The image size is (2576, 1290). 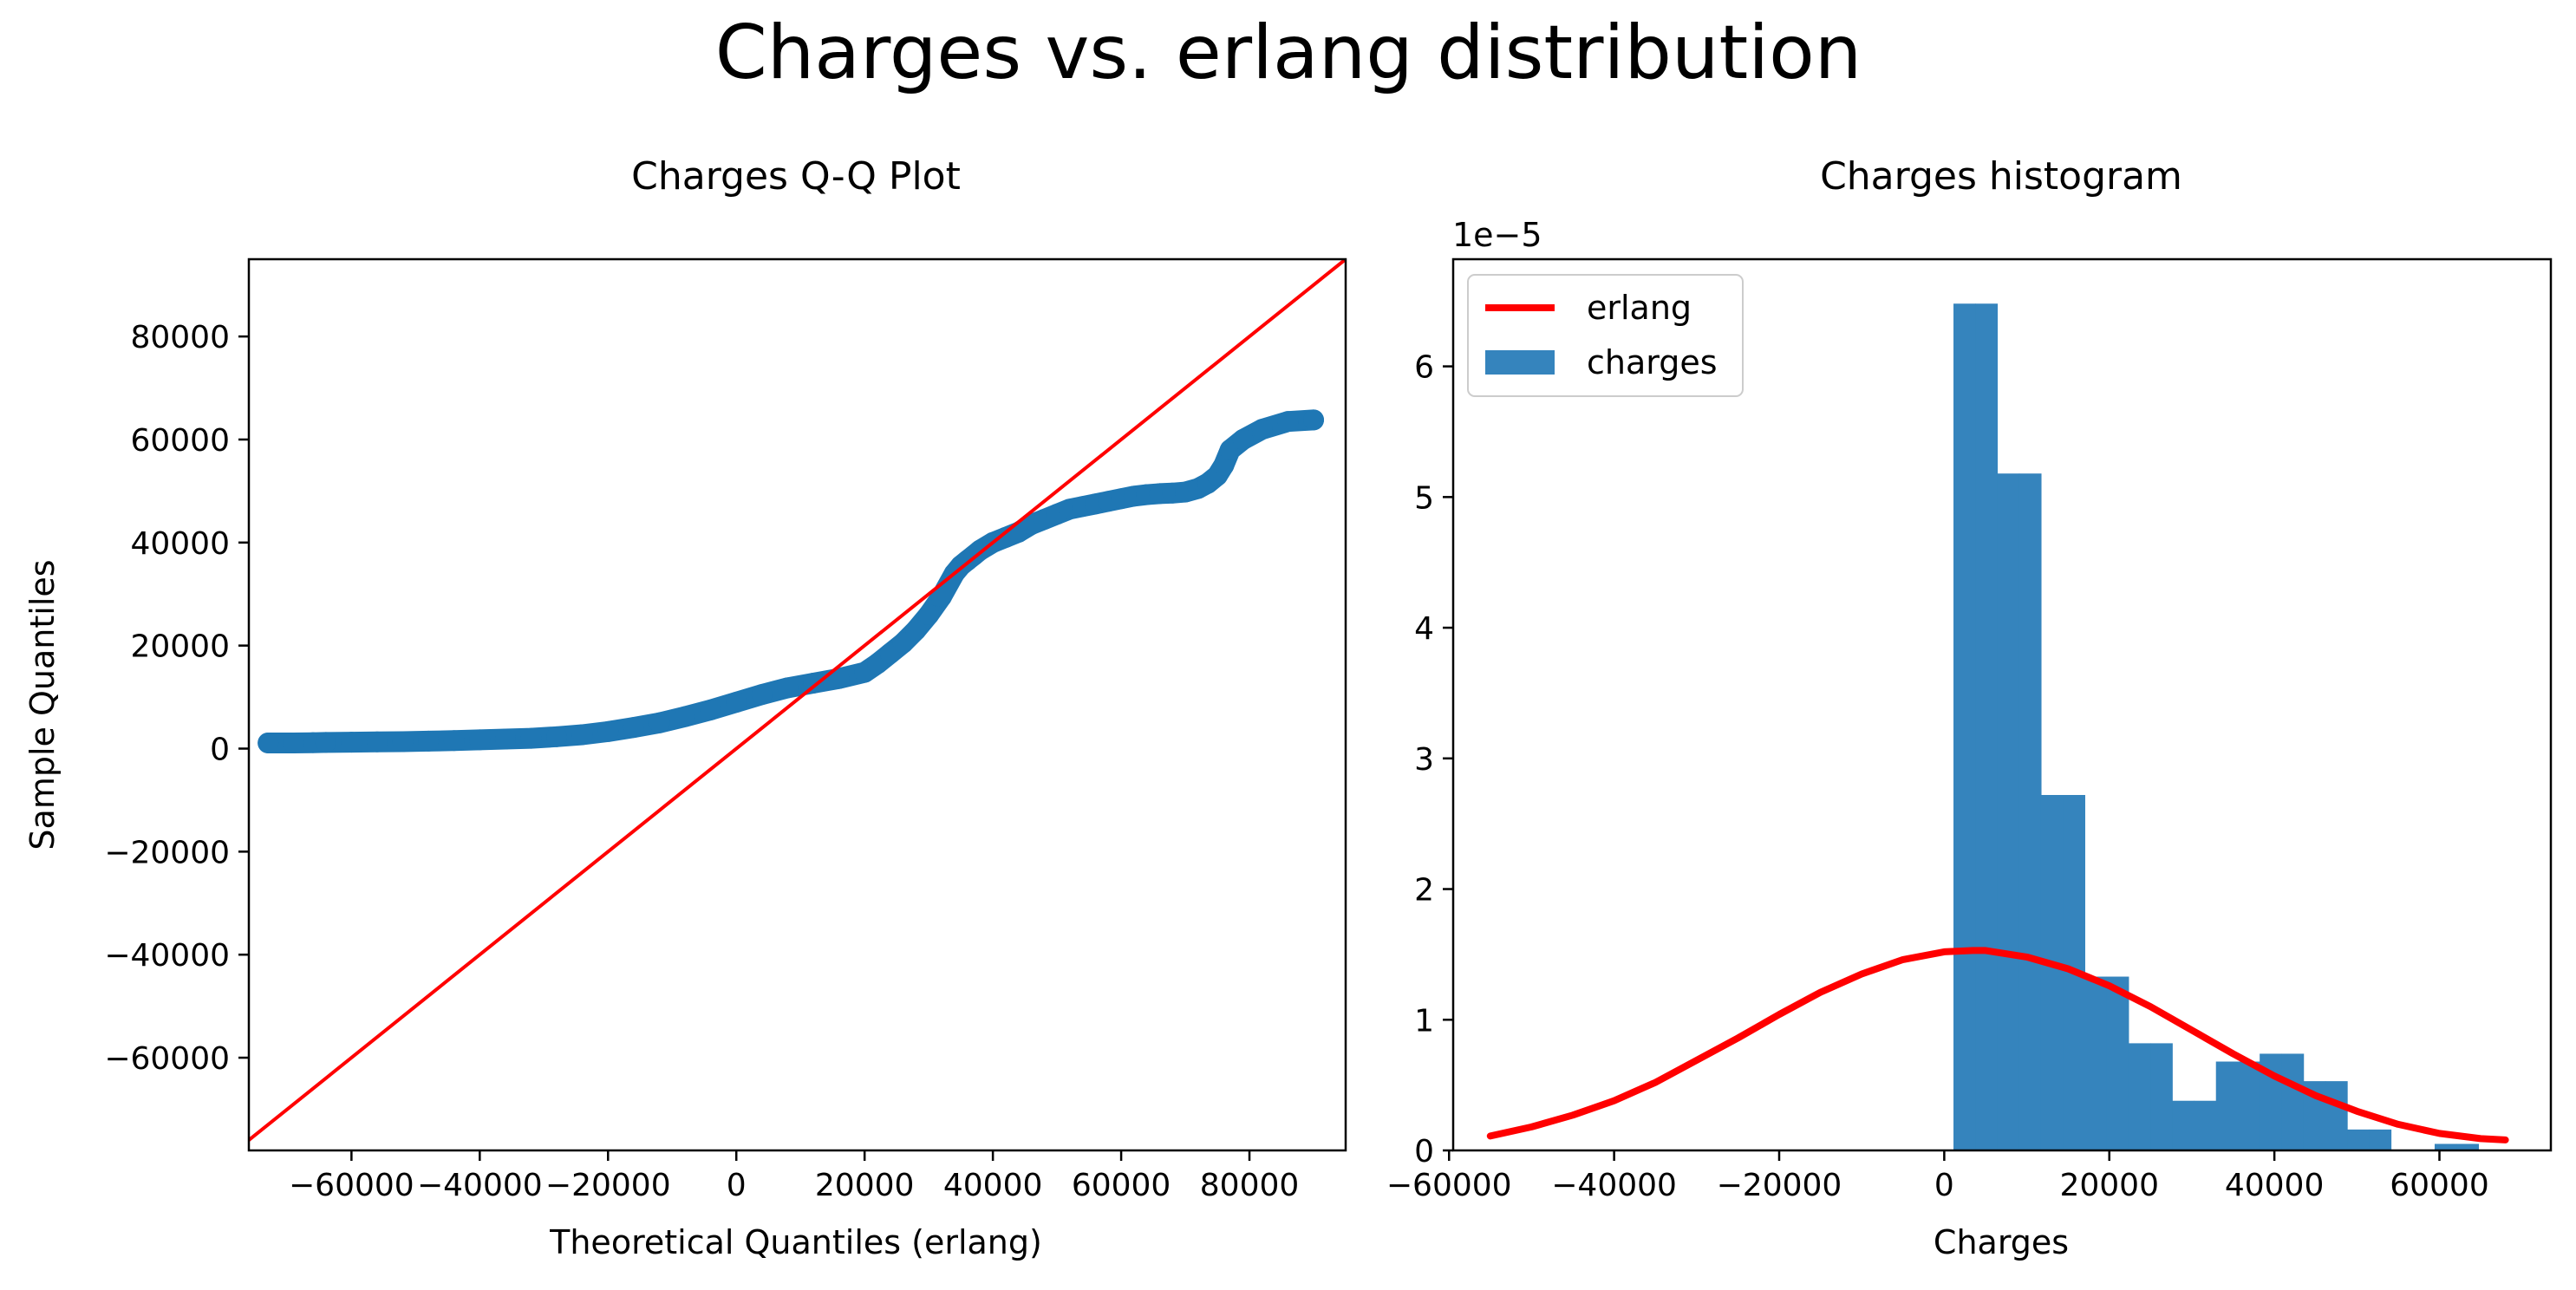 What do you see at coordinates (1424, 1151) in the screenshot?
I see `histogram-y-tick-label: 0` at bounding box center [1424, 1151].